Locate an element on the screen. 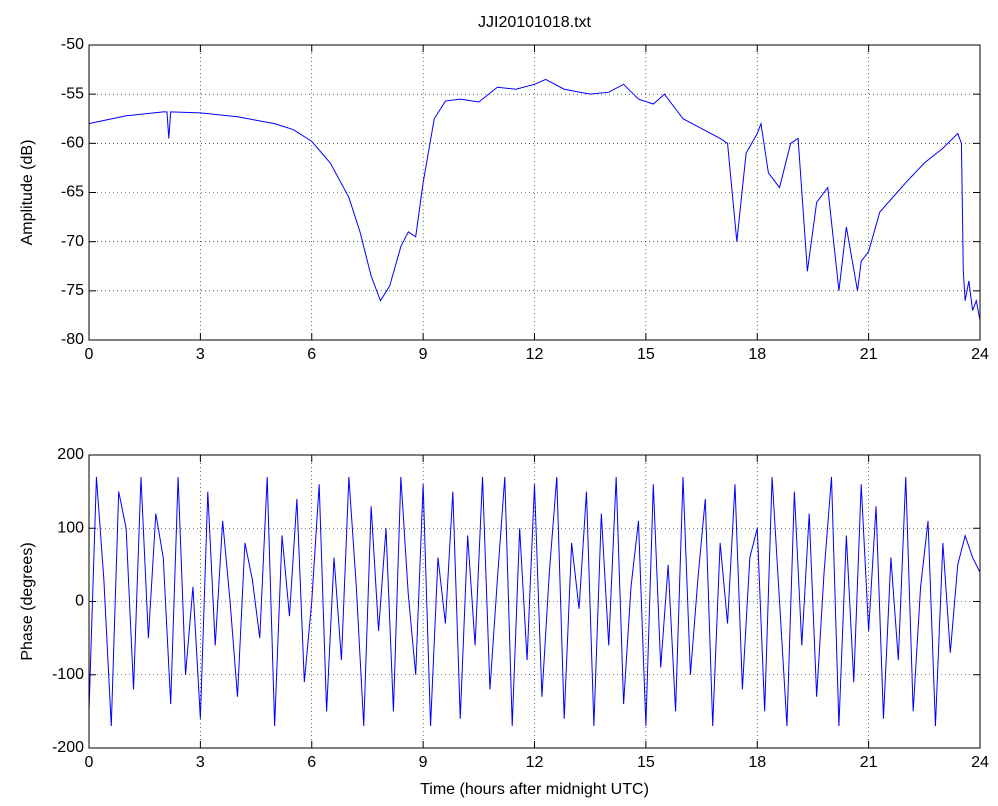 This screenshot has width=998, height=806. y-tick-label: -80 is located at coordinates (72, 339).